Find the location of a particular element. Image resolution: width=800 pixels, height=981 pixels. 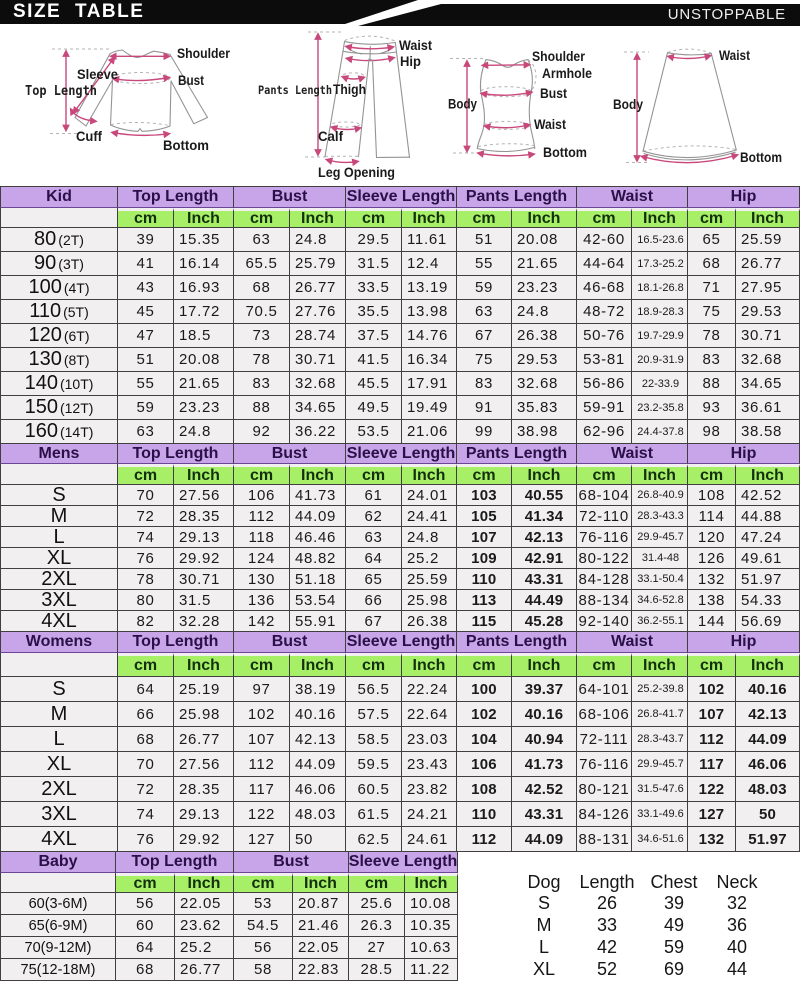

dog-col-header: Dog is located at coordinates (544, 881).